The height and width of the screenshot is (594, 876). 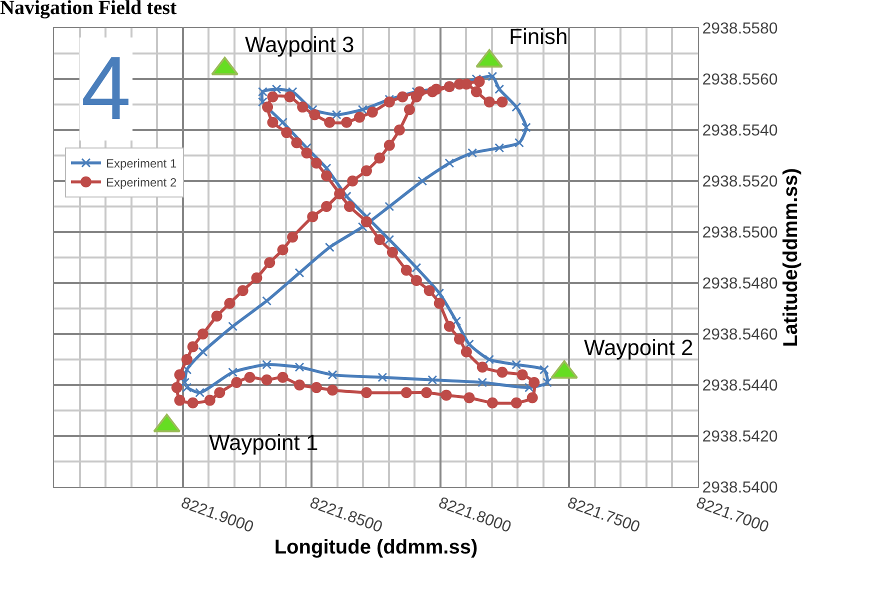 I want to click on y-tick-label: 2938.5440, so click(x=740, y=386).